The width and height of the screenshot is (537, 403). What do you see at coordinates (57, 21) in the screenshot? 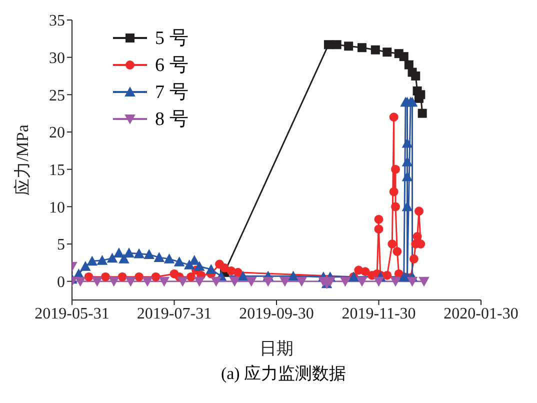
I see `y-tick-label: 35` at bounding box center [57, 21].